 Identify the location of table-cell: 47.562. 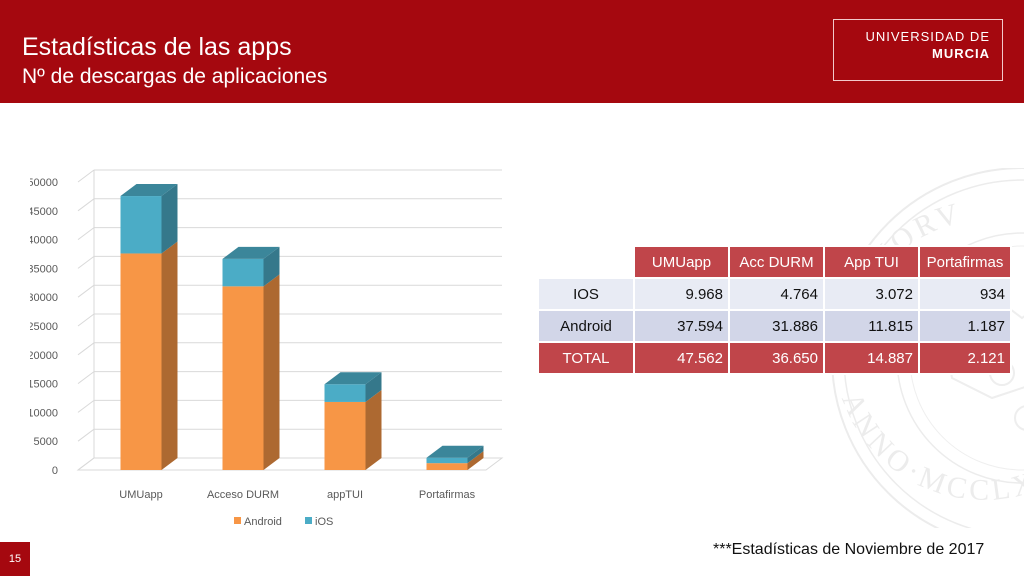
(681, 358).